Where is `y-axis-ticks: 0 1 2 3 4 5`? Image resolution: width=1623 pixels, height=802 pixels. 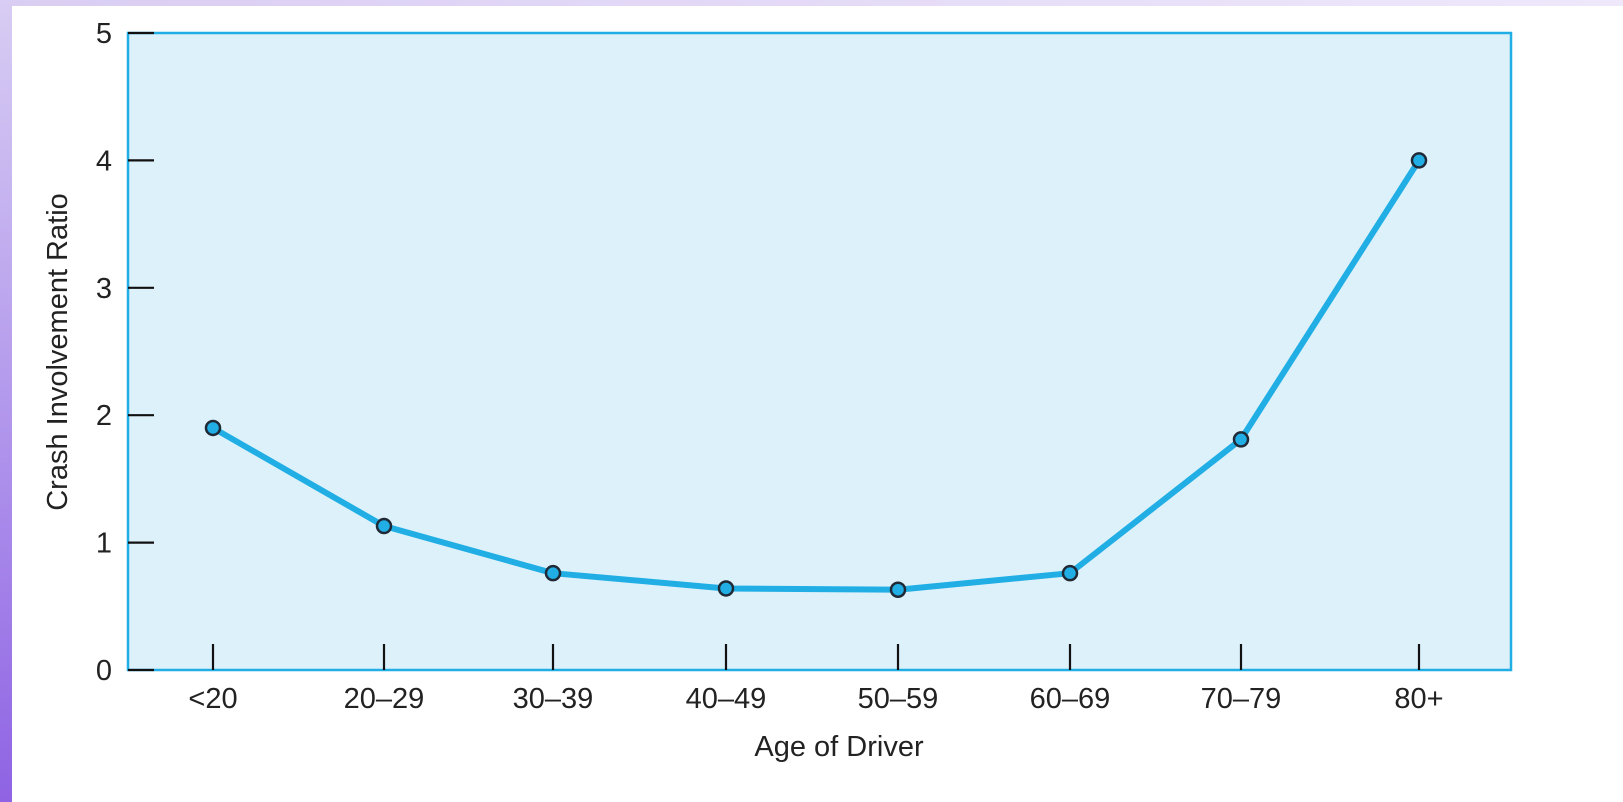
y-axis-ticks: 0 1 2 3 4 5 is located at coordinates (125, 352).